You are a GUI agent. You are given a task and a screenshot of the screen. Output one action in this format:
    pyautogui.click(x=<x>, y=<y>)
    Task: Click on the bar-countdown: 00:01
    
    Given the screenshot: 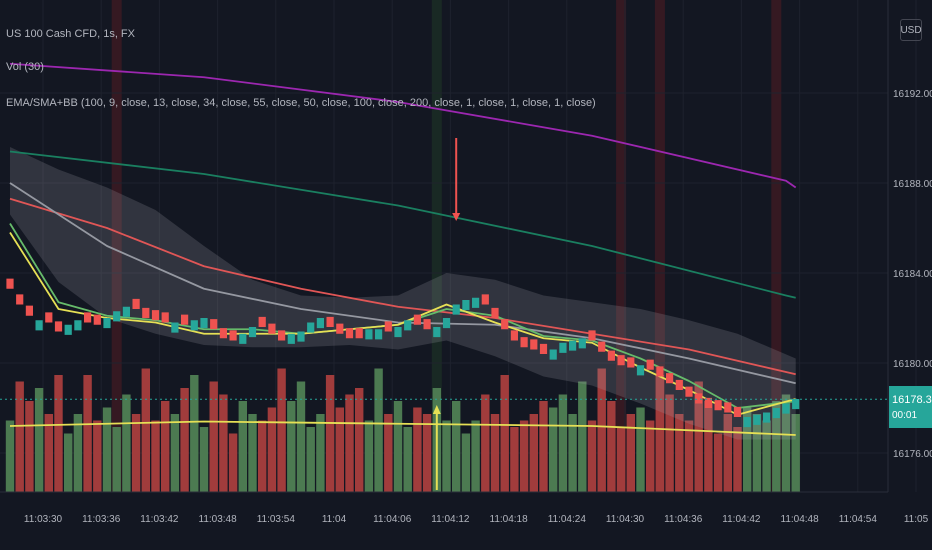 What is the action you would take?
    pyautogui.click(x=905, y=415)
    